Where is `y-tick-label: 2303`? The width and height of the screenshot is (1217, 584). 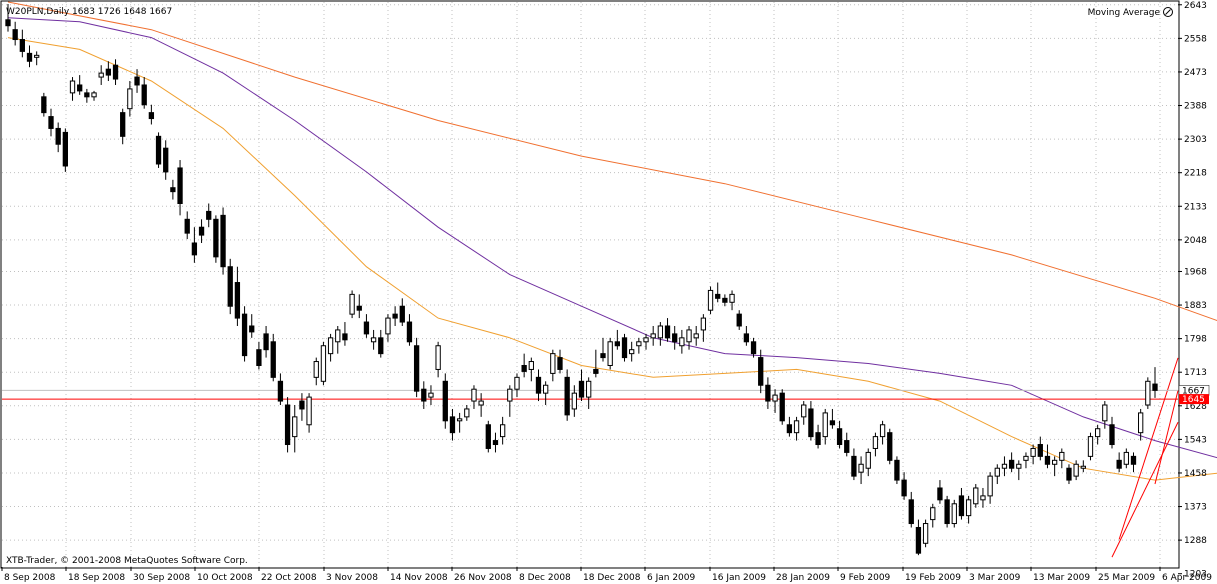 y-tick-label: 2303 is located at coordinates (1195, 140).